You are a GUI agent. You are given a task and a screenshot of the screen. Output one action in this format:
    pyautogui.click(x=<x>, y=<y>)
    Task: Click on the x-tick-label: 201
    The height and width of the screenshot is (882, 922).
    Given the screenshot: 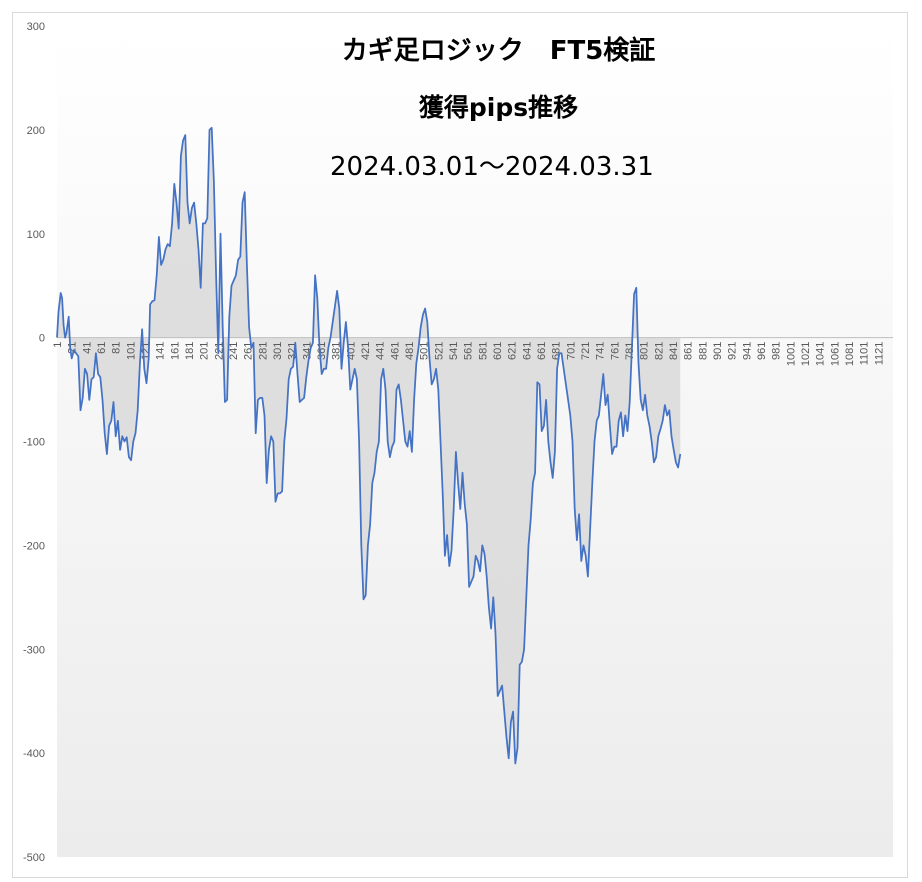 What is the action you would take?
    pyautogui.click(x=205, y=351)
    